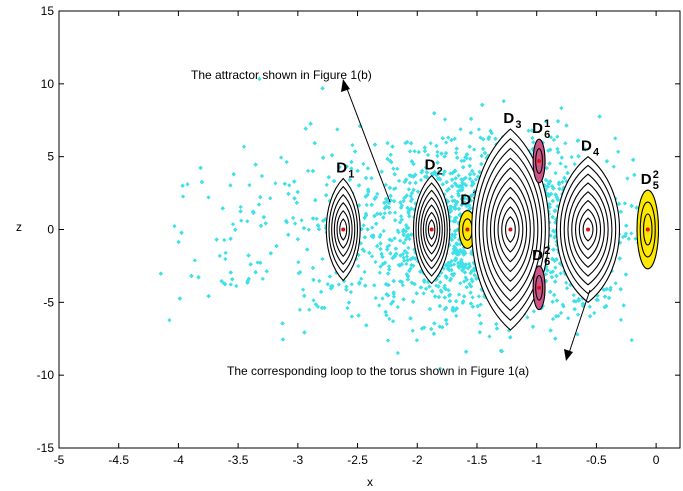 The height and width of the screenshot is (491, 683). Describe the element at coordinates (510, 229) in the screenshot. I see `contour-D3` at that location.